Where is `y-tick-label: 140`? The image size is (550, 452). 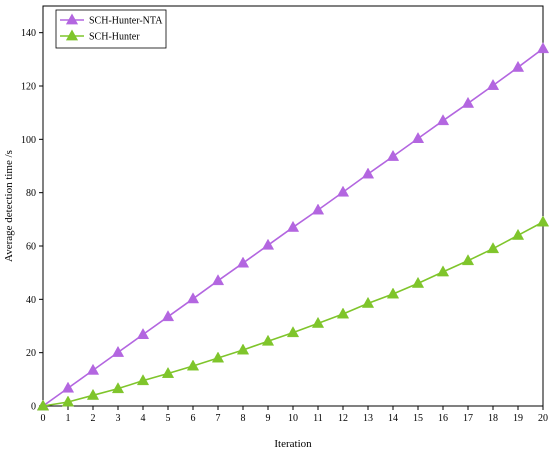
y-tick-label: 140 is located at coordinates (28, 33).